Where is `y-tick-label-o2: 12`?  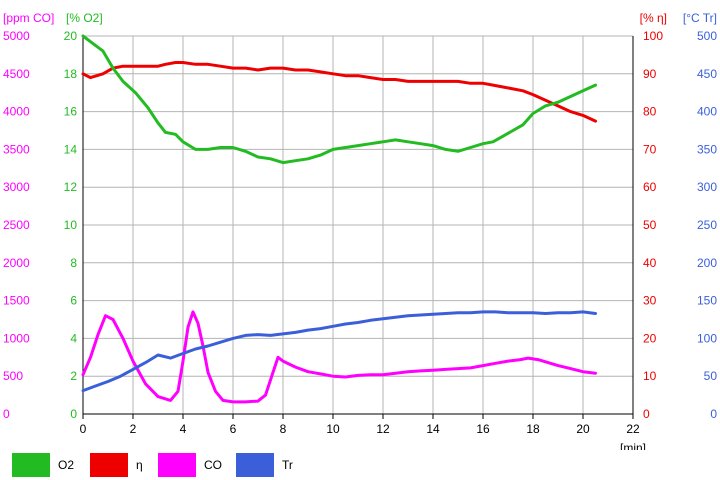 y-tick-label-o2: 12 is located at coordinates (71, 187).